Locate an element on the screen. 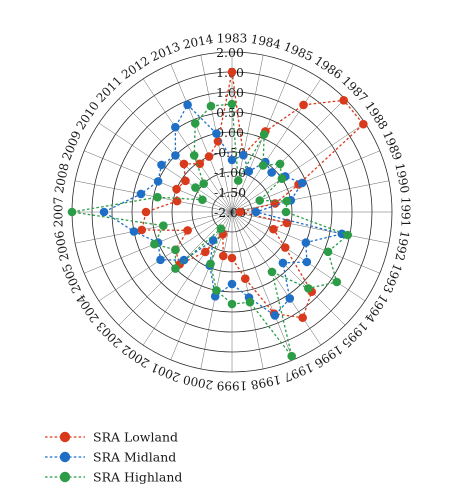 Image resolution: width=460 pixels, height=500 pixels. legend: SRA Lowland SRA Midland SRA Highland is located at coordinates (113, 457).